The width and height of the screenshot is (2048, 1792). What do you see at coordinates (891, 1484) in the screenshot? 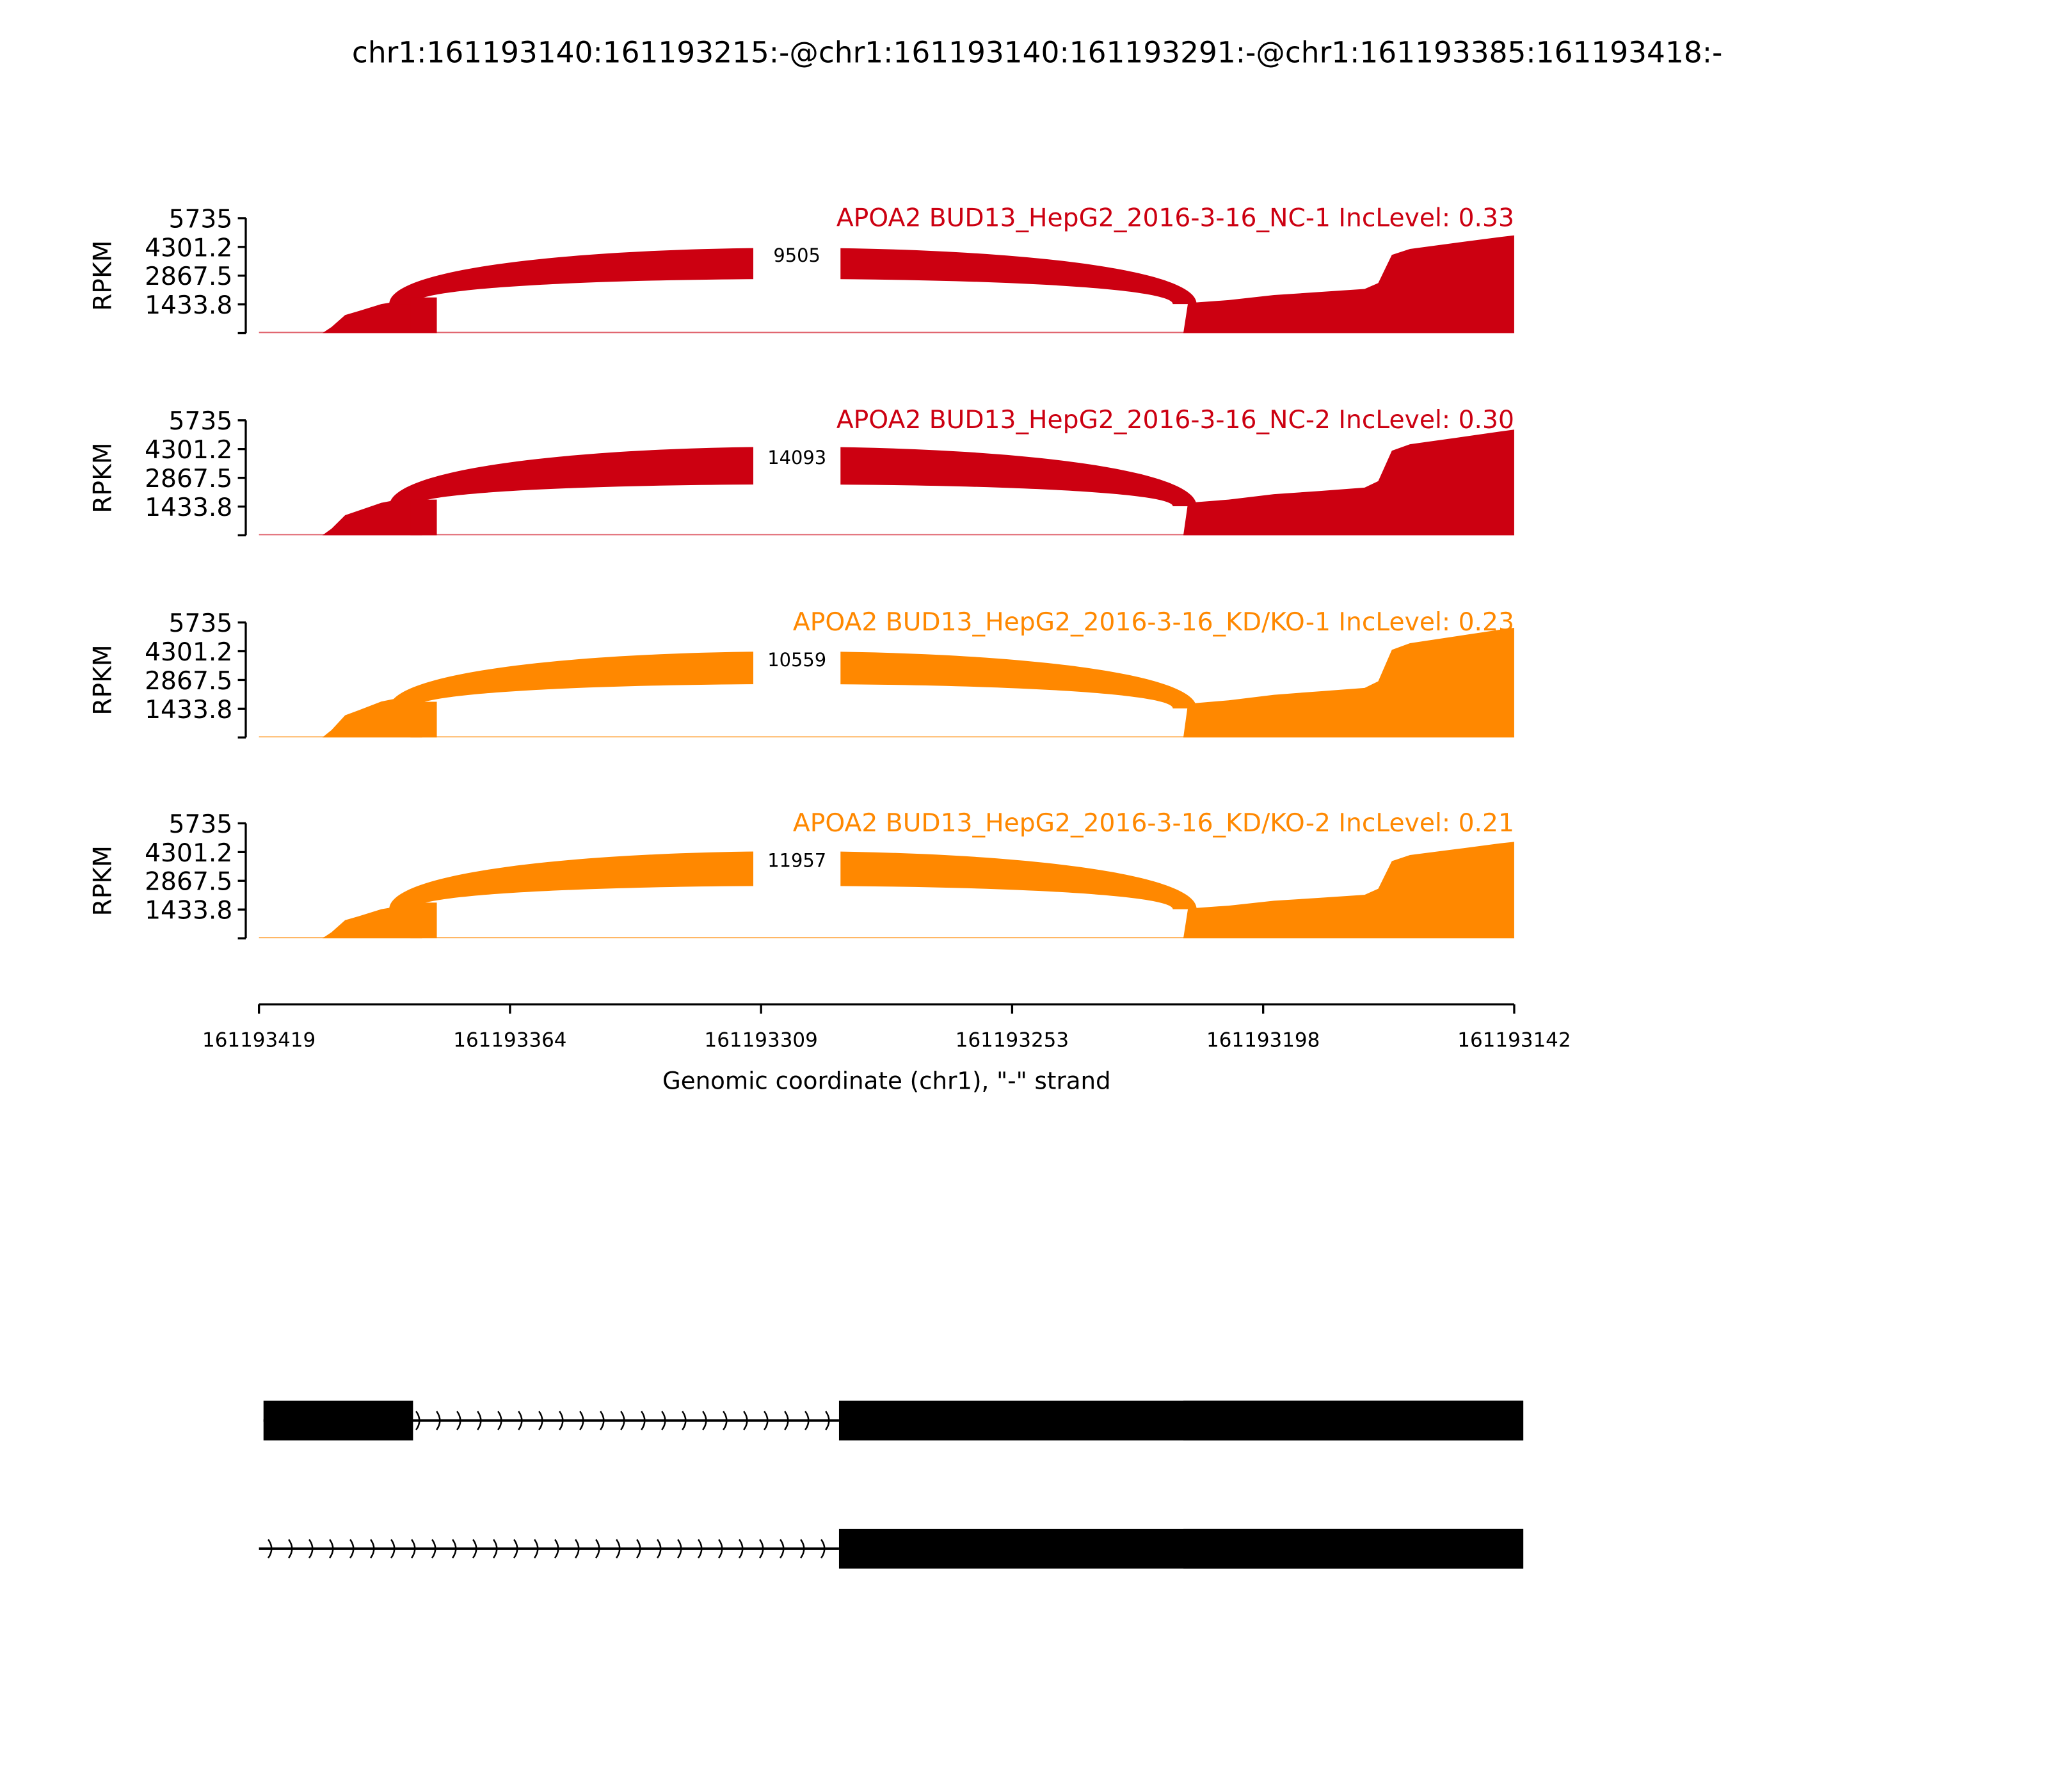
I see `transcript-tracks` at bounding box center [891, 1484].